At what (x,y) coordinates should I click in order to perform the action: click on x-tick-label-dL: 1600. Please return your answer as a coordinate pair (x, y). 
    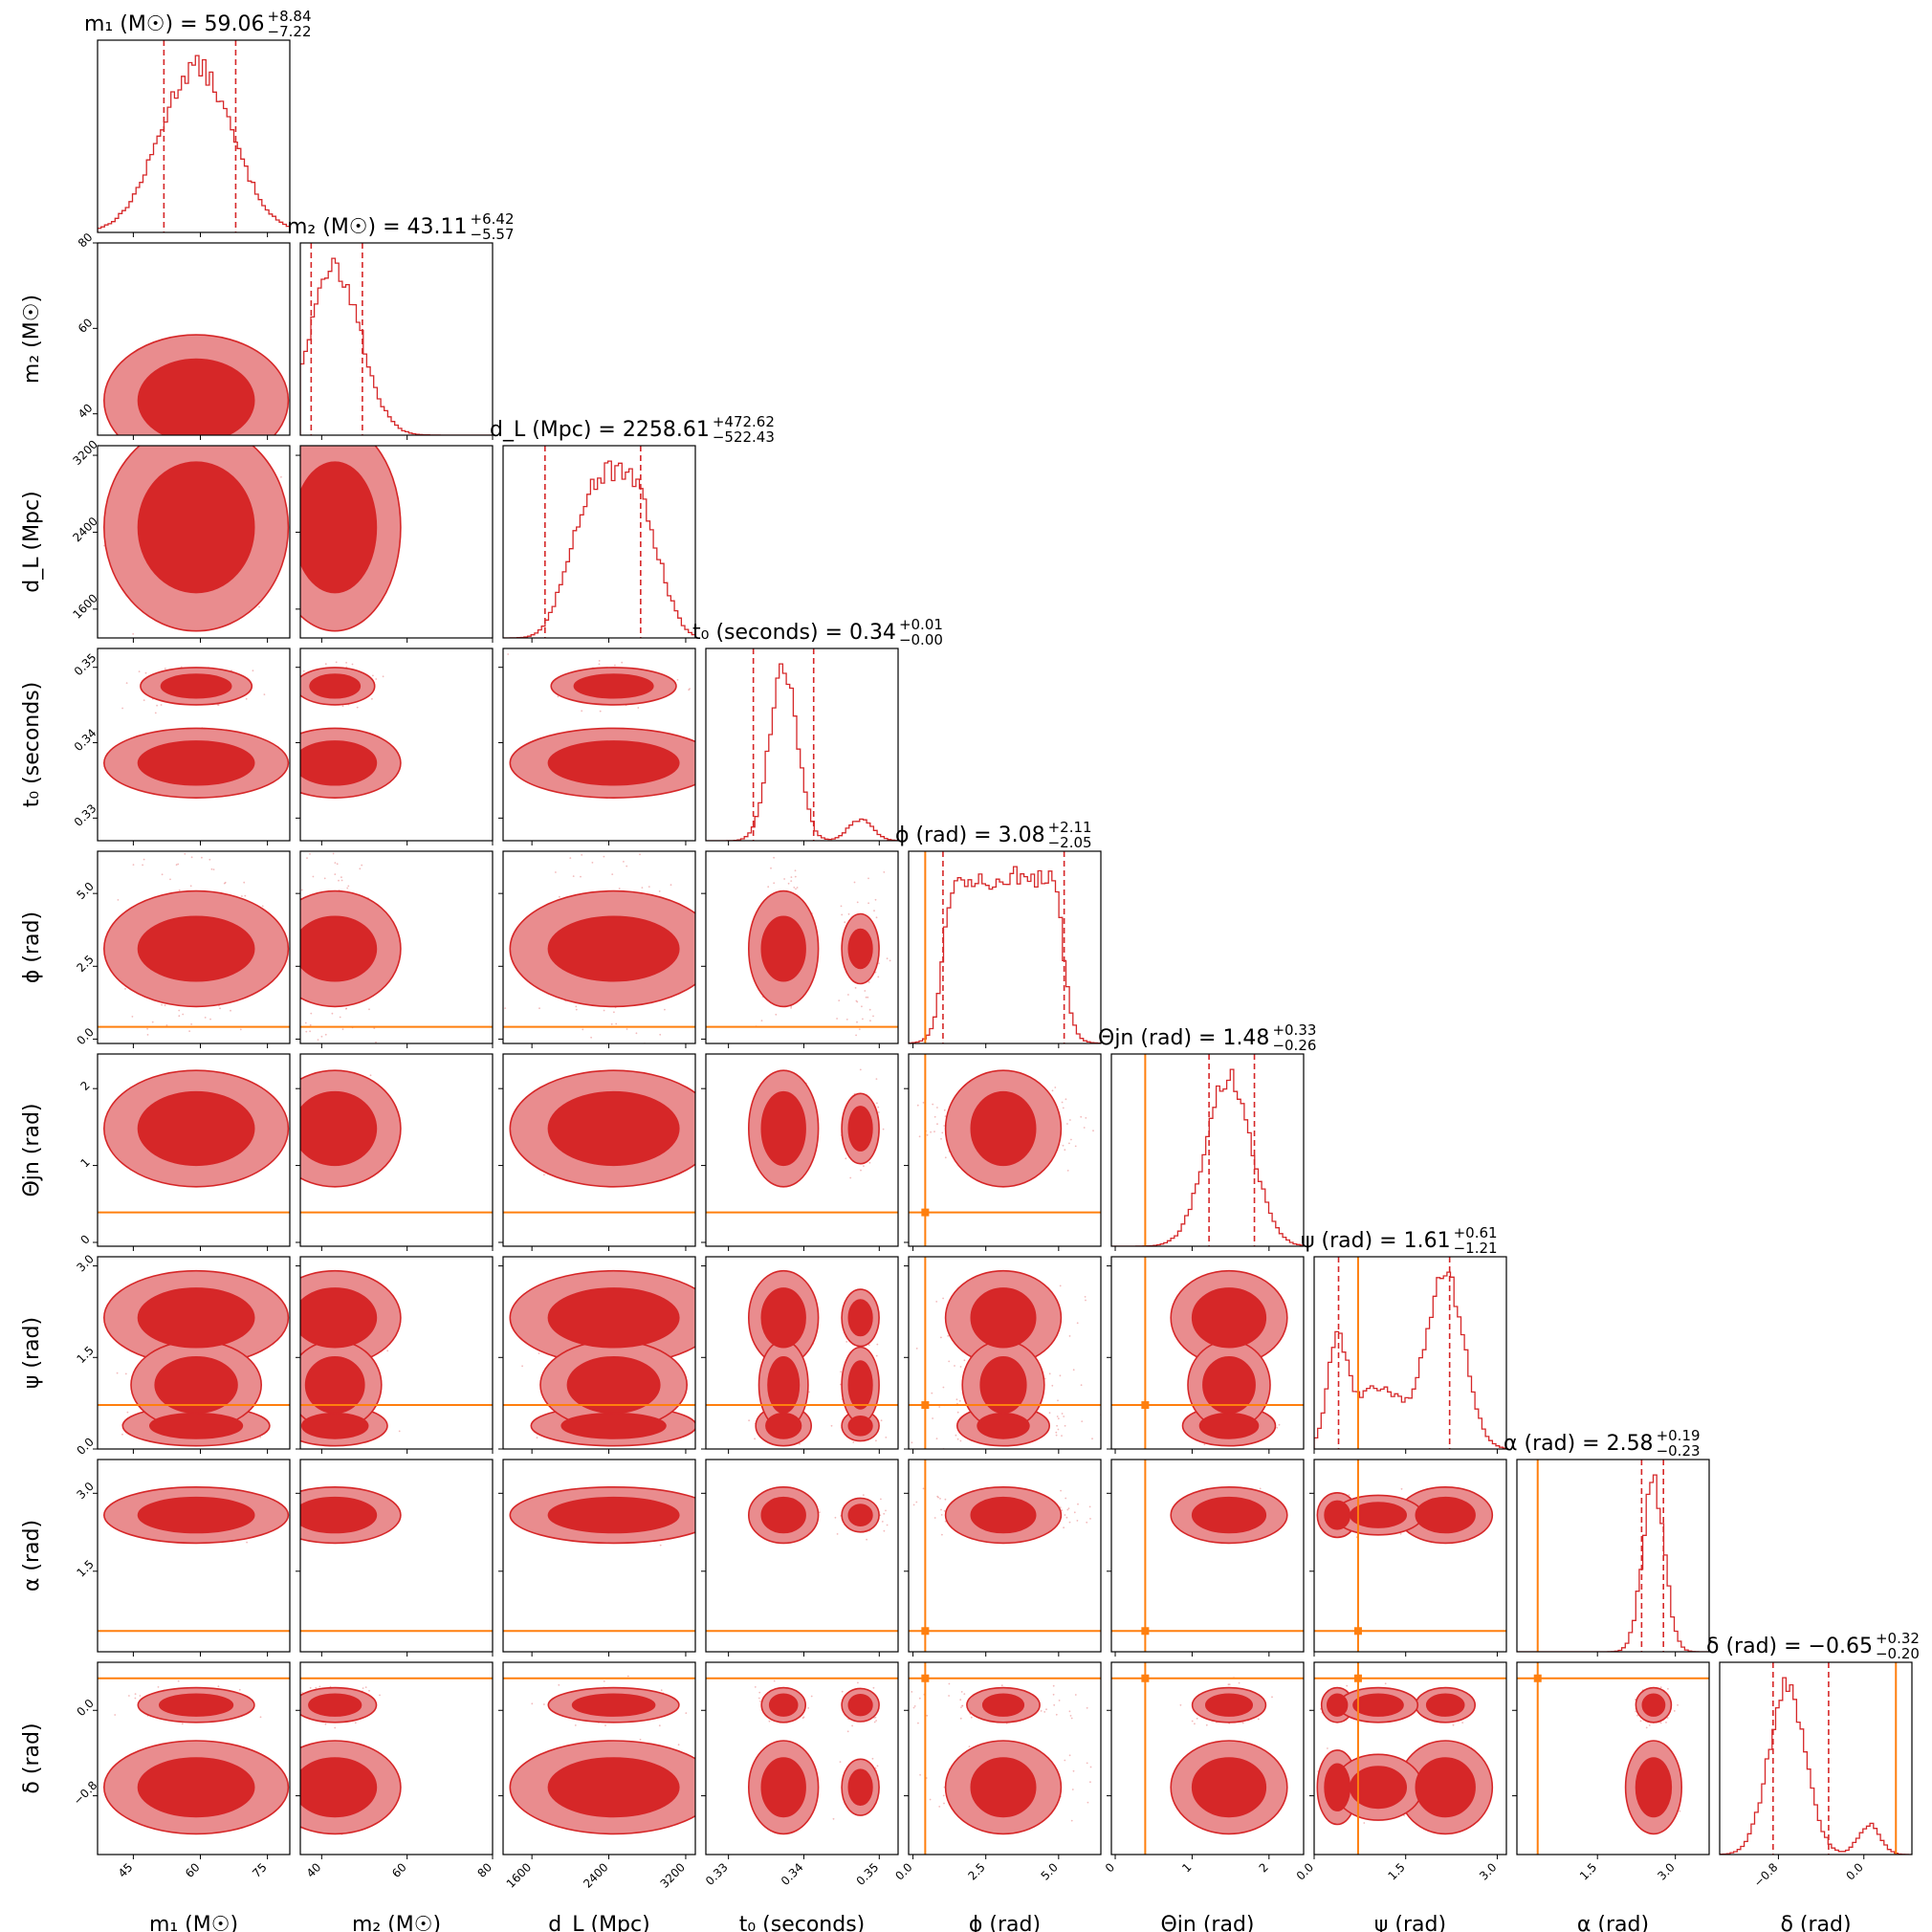
    Looking at the image, I should click on (519, 1875).